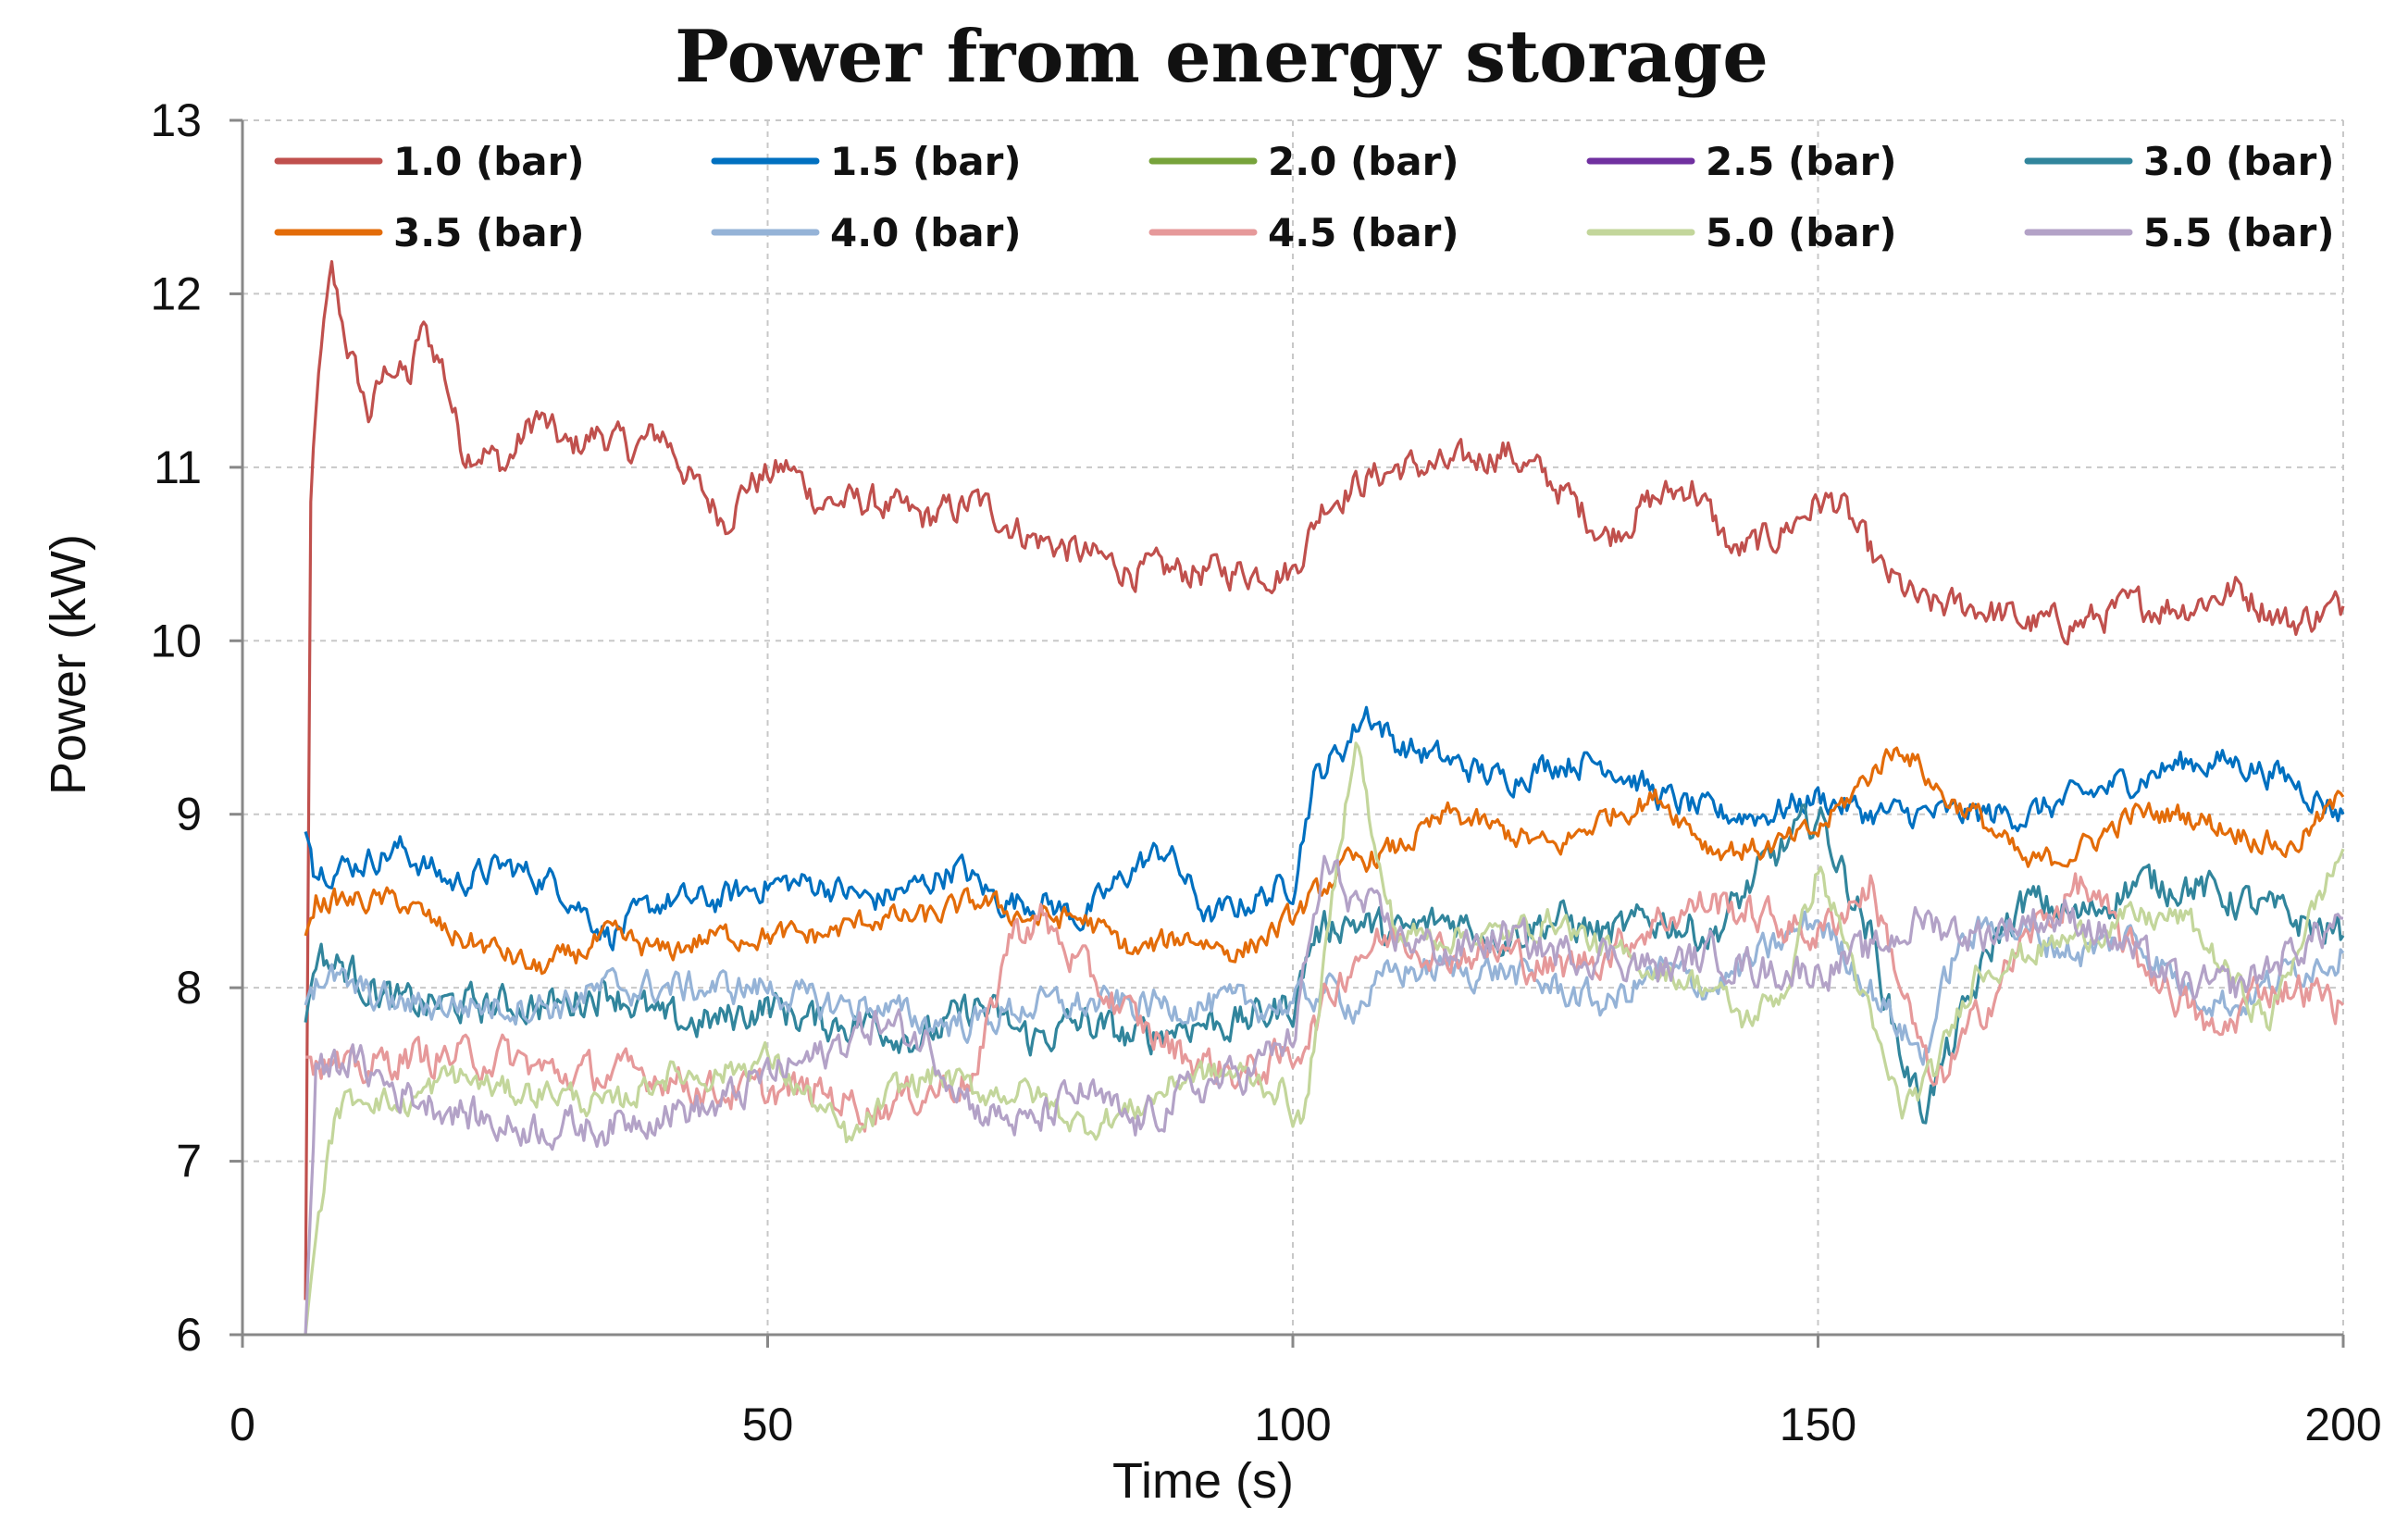 Image resolution: width=2408 pixels, height=1530 pixels. What do you see at coordinates (1222, 57) in the screenshot?
I see `chart-title: Power from energy storage` at bounding box center [1222, 57].